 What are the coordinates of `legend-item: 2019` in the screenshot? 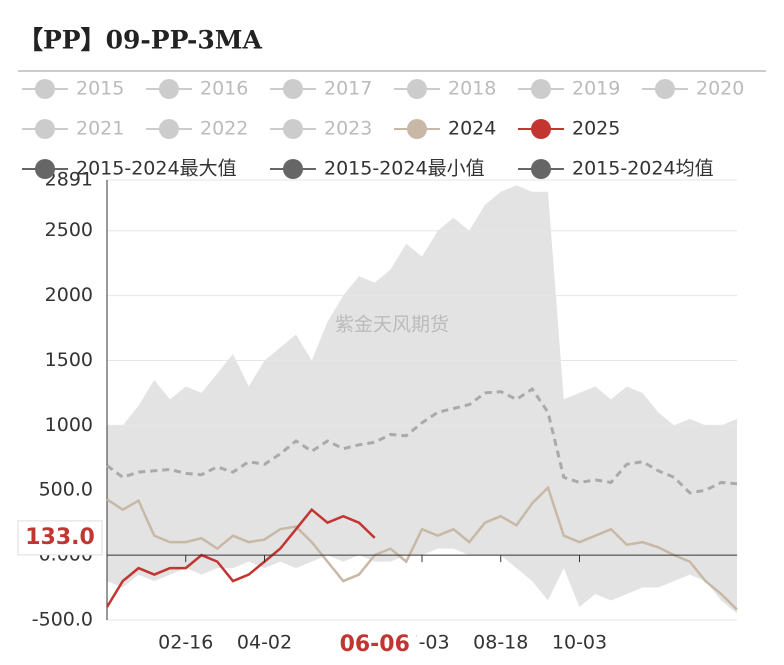 It's located at (569, 89).